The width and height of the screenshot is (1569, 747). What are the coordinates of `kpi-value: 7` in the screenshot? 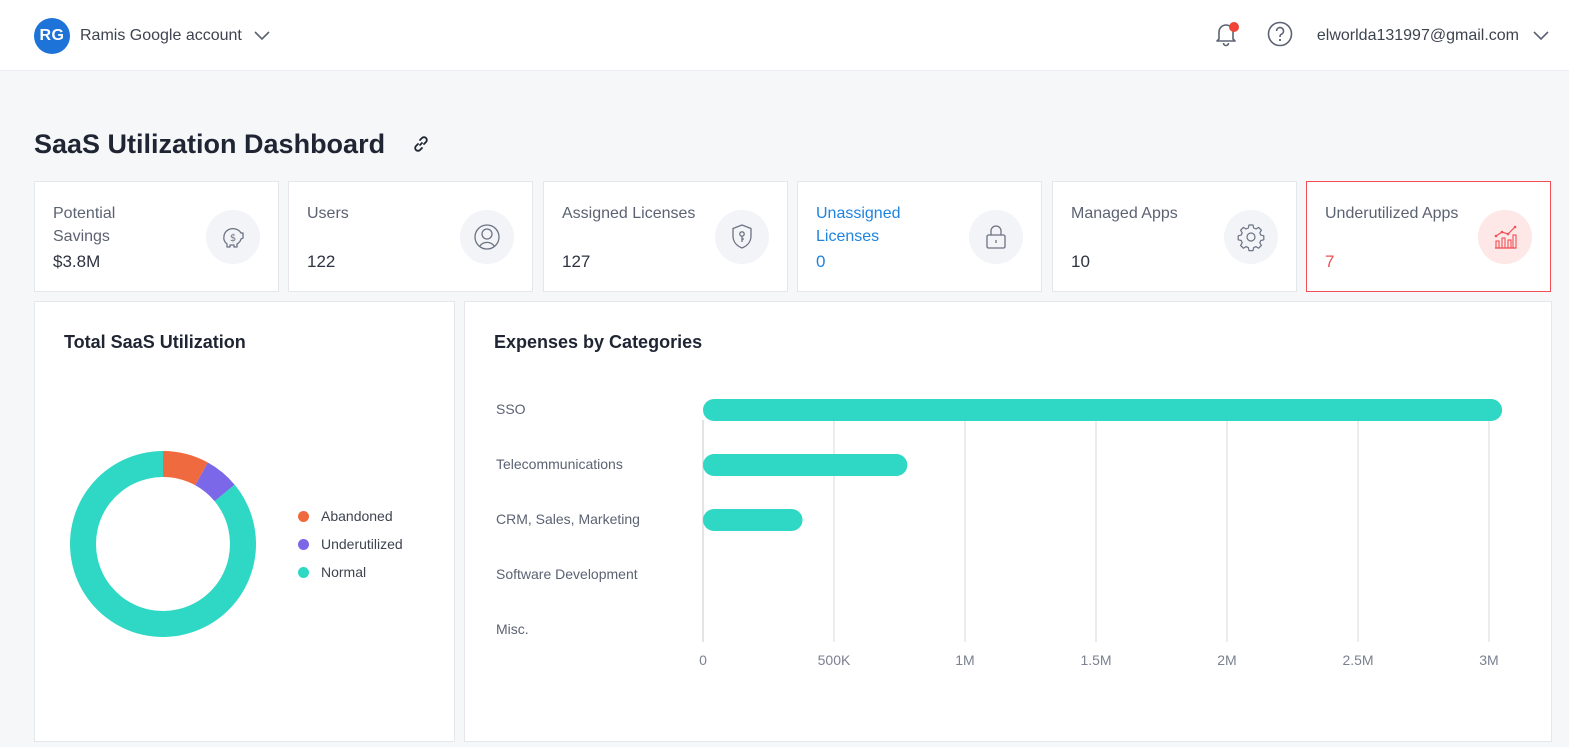 It's located at (1330, 261).